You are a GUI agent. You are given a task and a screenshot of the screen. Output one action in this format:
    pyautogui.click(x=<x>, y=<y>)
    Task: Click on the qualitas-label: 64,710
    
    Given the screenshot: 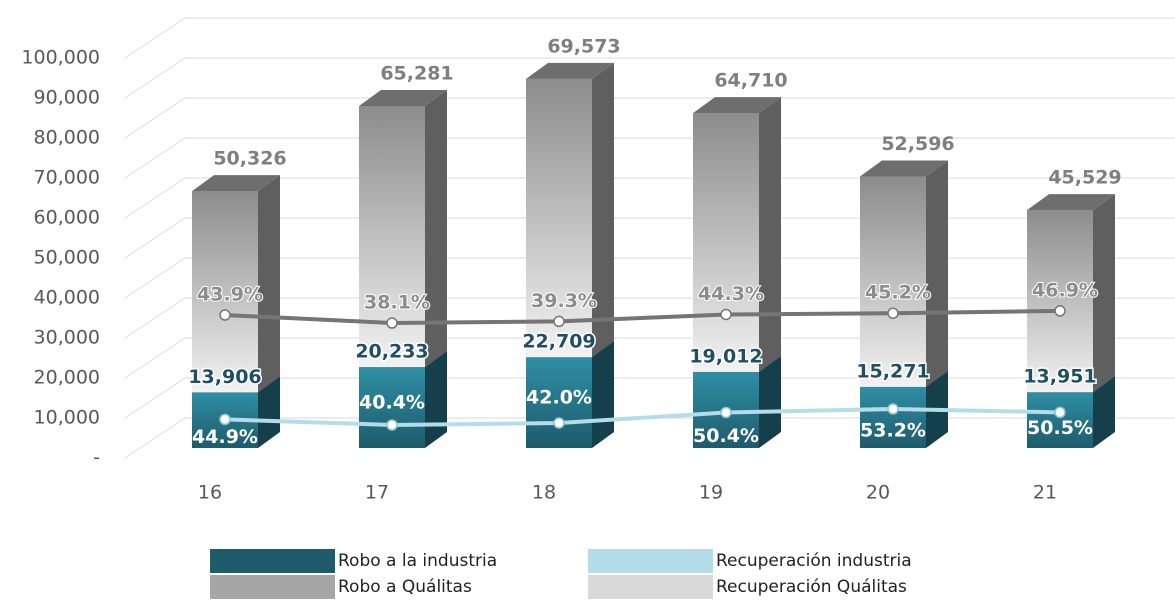 What is the action you would take?
    pyautogui.click(x=750, y=81)
    